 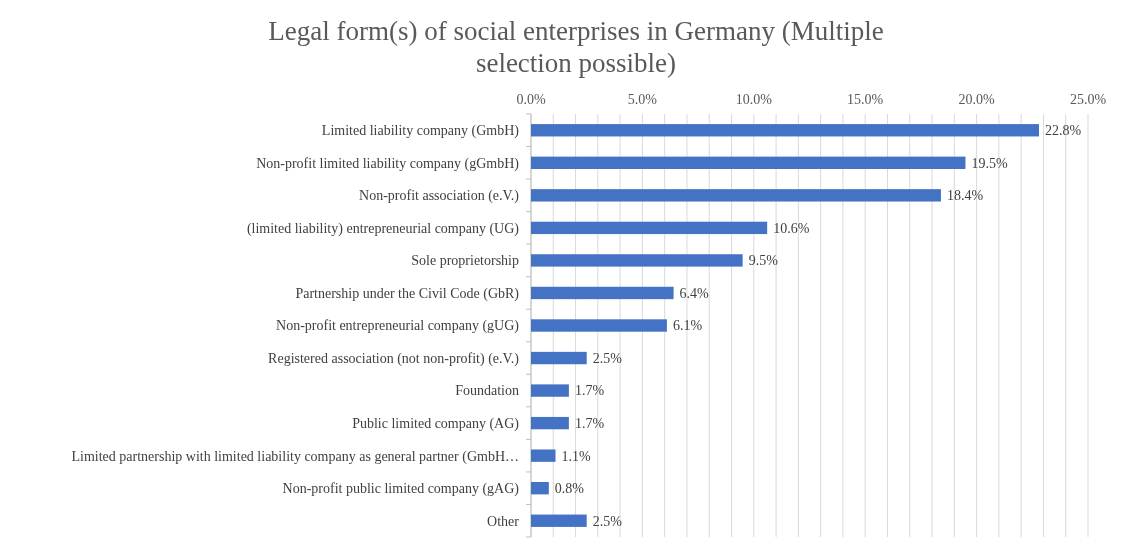 What do you see at coordinates (865, 99) in the screenshot?
I see `x-tick-label: 15.0%` at bounding box center [865, 99].